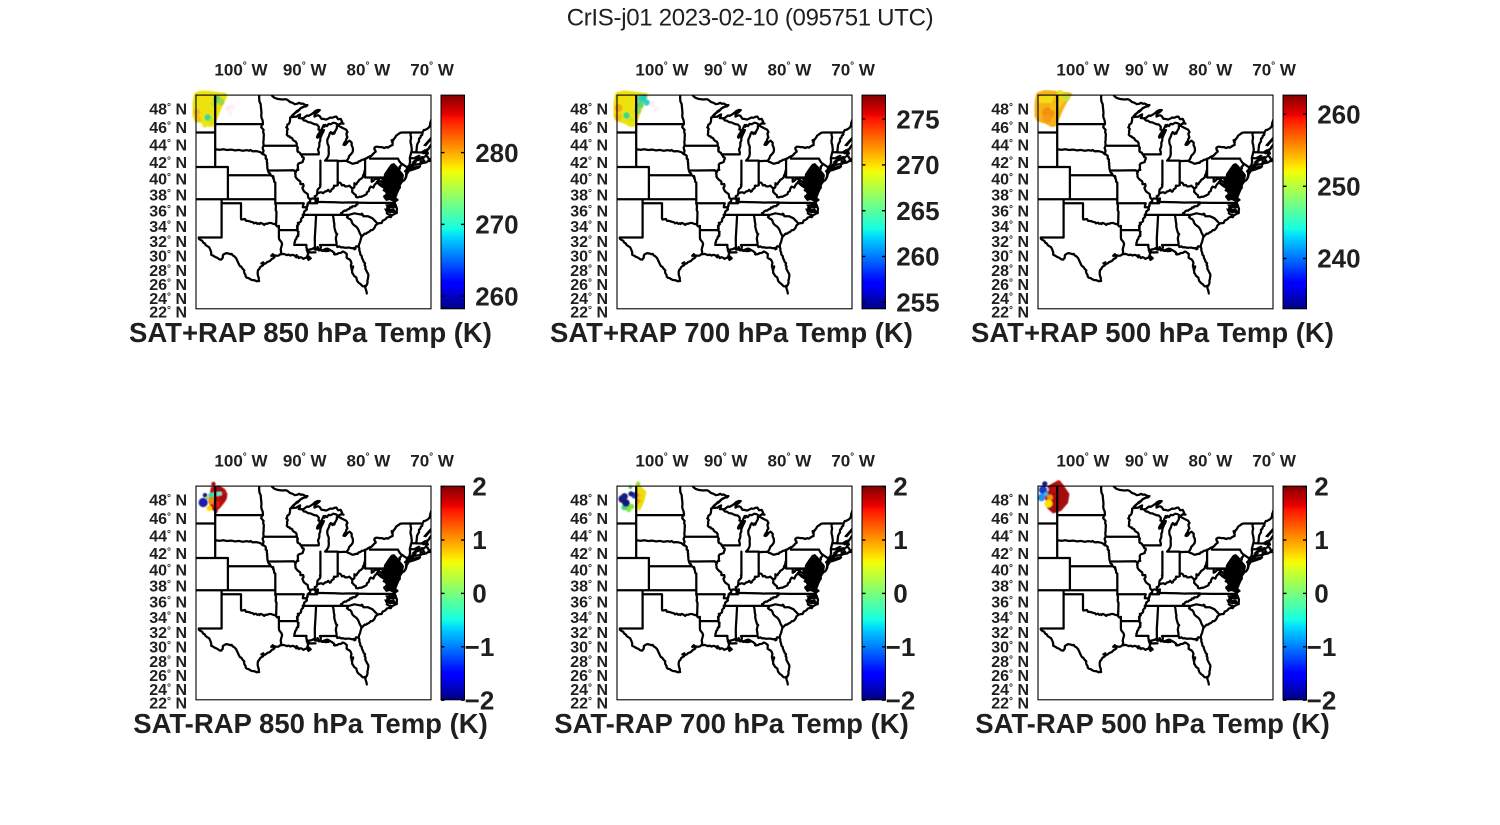 The image size is (1500, 825). I want to click on svg-text: −1, so click(1322, 647).